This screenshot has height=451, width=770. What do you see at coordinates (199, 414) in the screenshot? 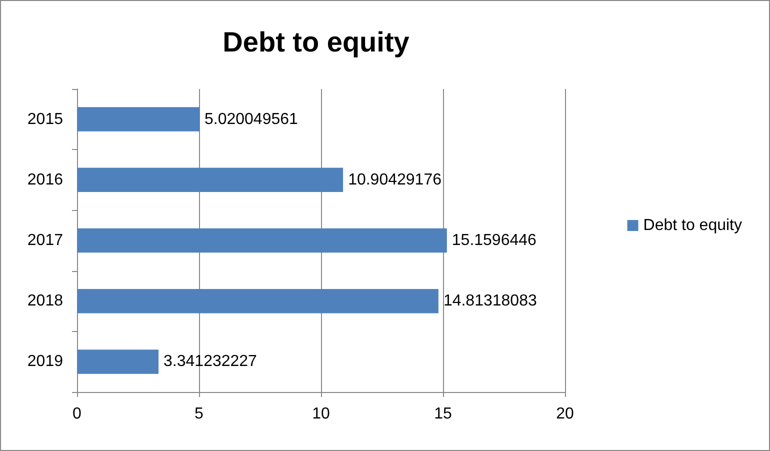
I see `x-tick-label: 5` at bounding box center [199, 414].